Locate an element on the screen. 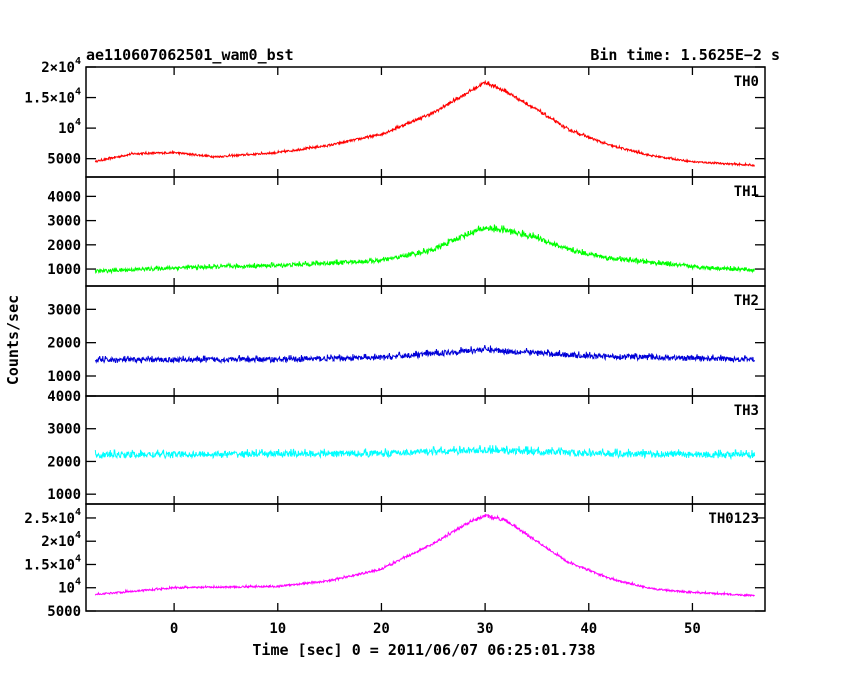  panel-label-th1: TH1 is located at coordinates (746, 192).